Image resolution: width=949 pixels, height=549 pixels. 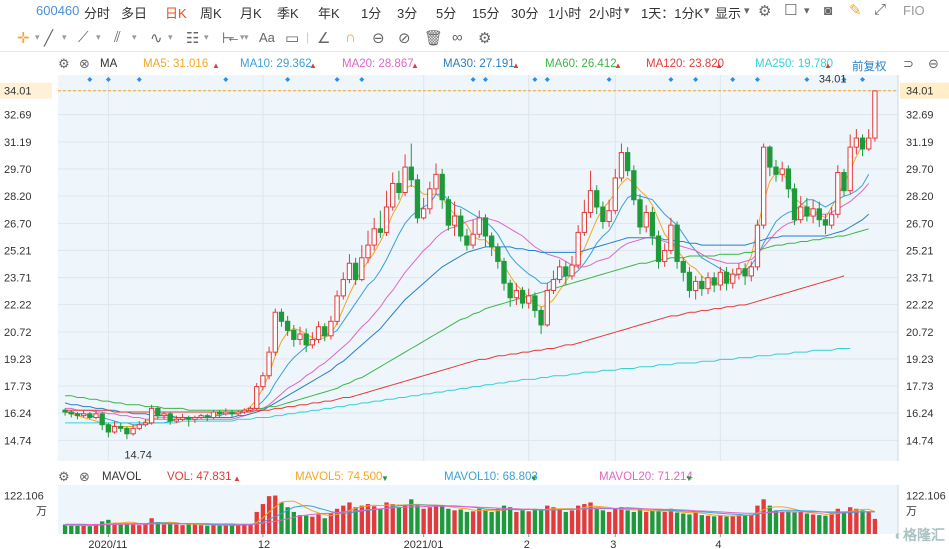 I want to click on period-tab-2: 日K, so click(x=176, y=13).